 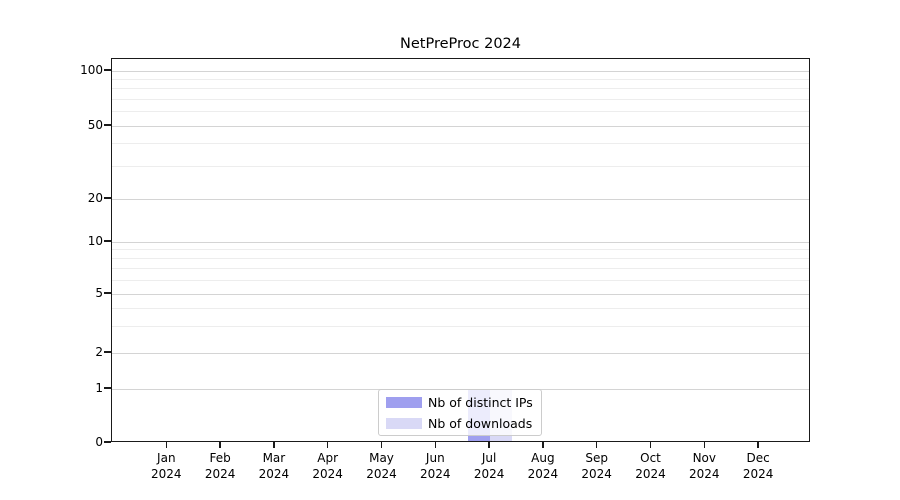 I want to click on y-axis-tick-label: 5, so click(x=99, y=293).